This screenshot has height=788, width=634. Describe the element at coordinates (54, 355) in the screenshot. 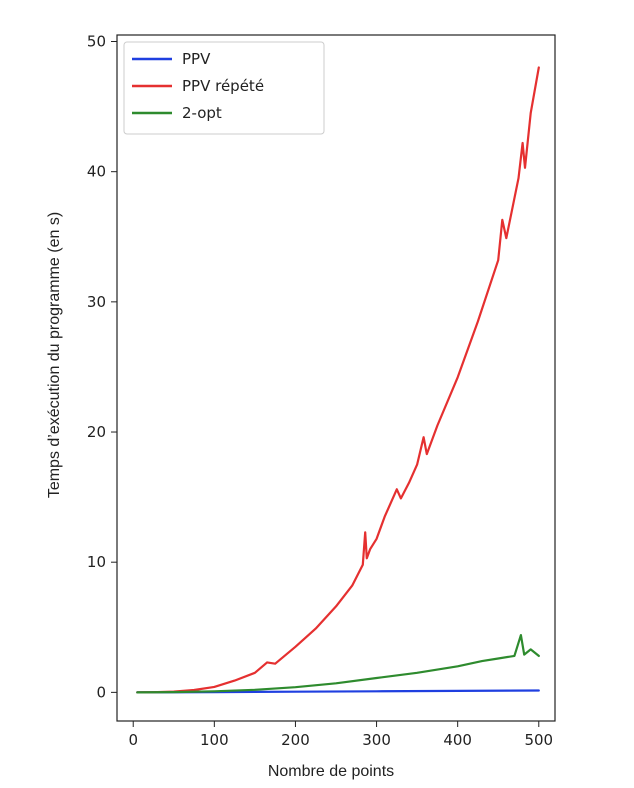

I see `y-axis-label: Temps d’exécution du programme (en s)` at that location.